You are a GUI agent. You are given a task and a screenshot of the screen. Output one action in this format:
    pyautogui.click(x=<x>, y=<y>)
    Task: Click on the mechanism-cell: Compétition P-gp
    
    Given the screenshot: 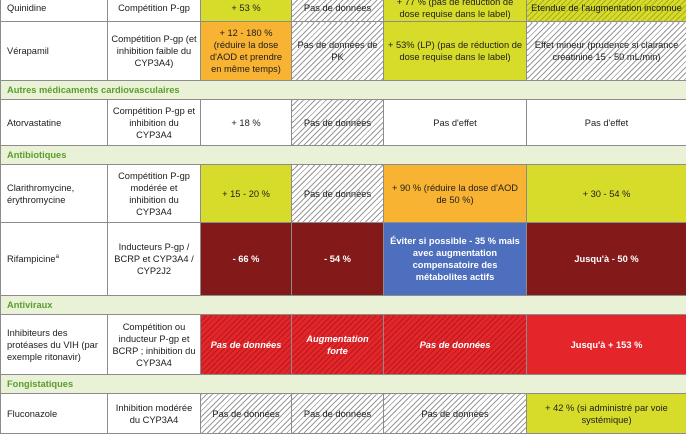 What is the action you would take?
    pyautogui.click(x=154, y=11)
    